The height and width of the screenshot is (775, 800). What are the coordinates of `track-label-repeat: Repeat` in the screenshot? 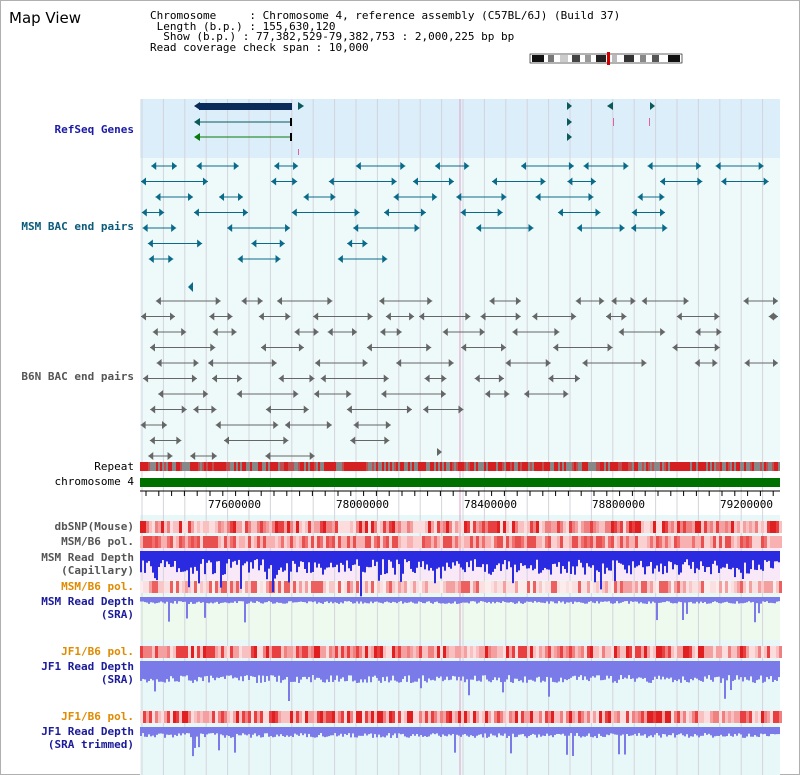 It's located at (114, 466).